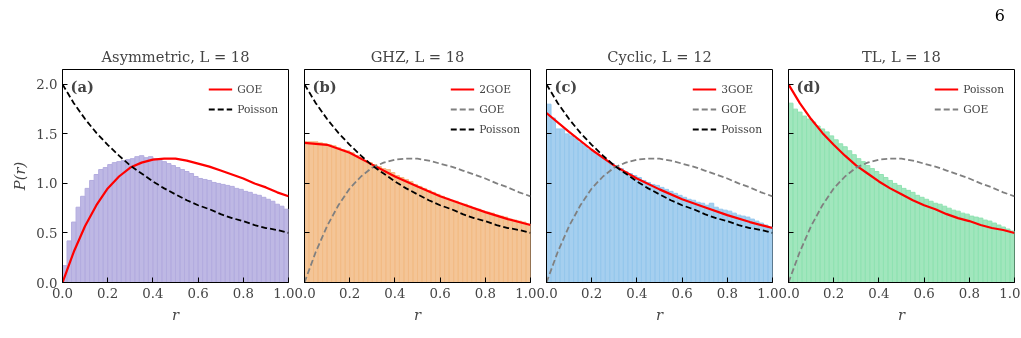 Image resolution: width=1021 pixels, height=338 pixels. Describe the element at coordinates (47, 184) in the screenshot. I see `y-tick-label: 1.0` at that location.